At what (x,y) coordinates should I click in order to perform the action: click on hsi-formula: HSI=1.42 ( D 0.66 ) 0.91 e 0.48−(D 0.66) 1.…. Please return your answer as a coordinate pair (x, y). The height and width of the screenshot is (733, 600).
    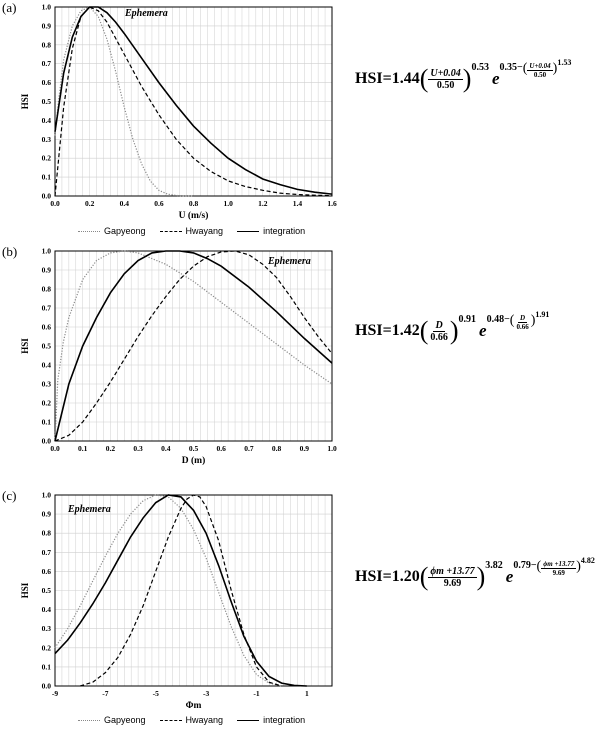
    Looking at the image, I should click on (452, 327).